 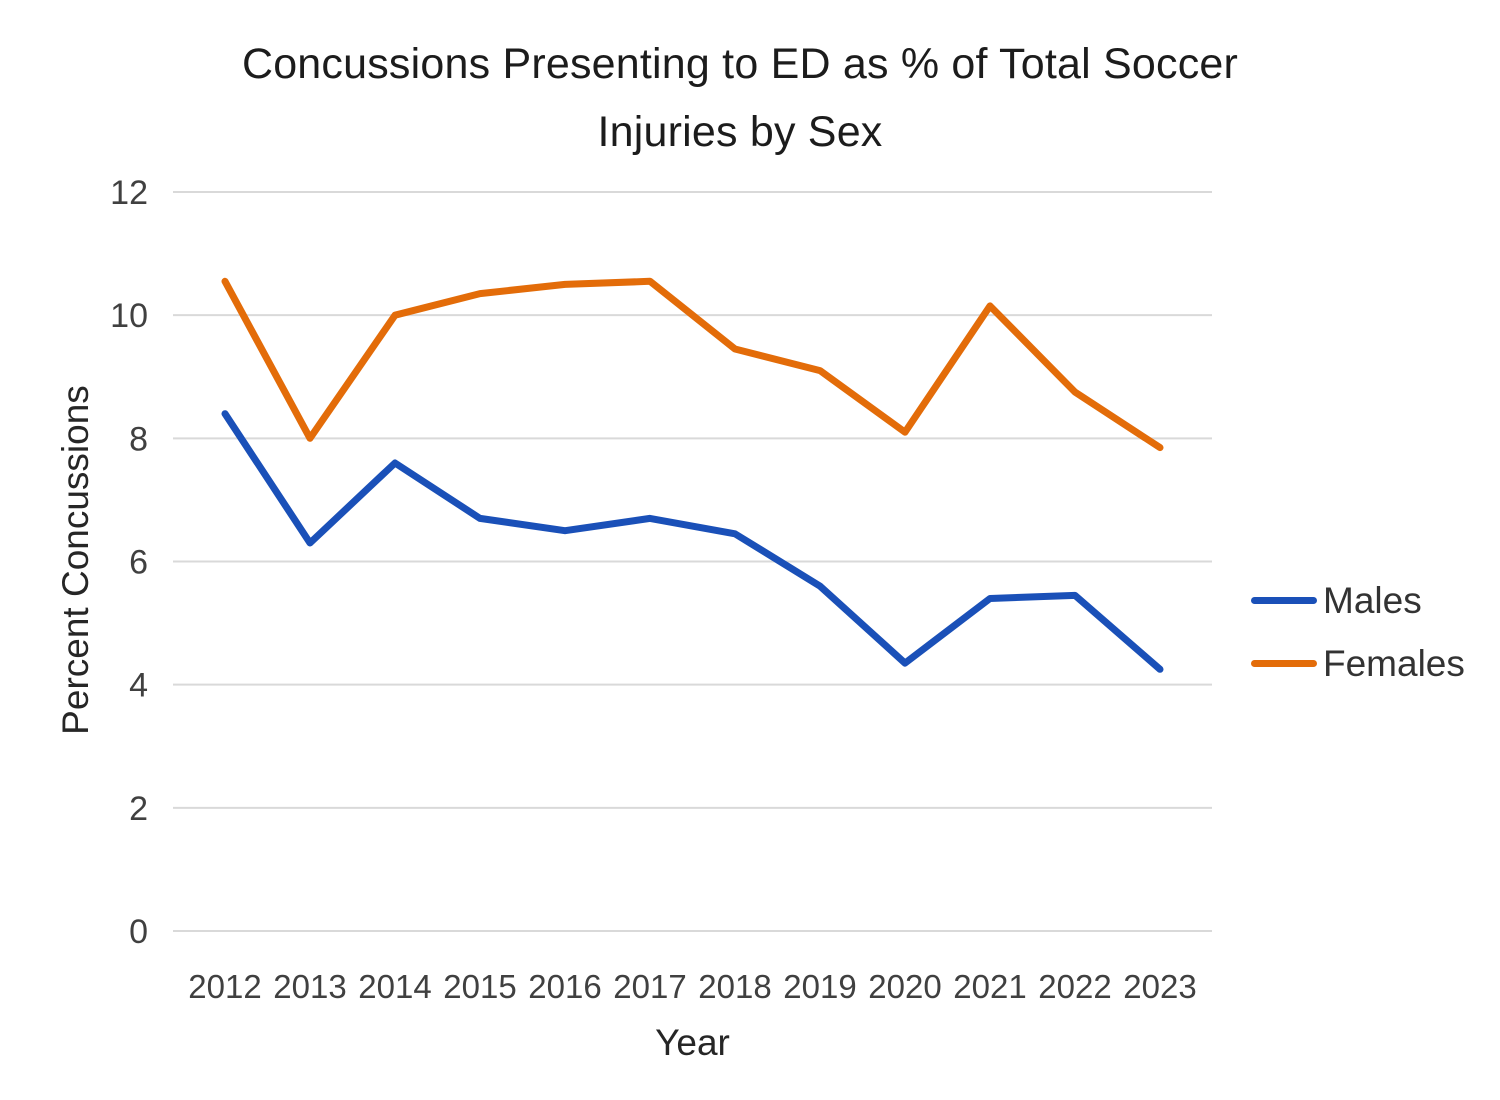 What do you see at coordinates (309, 986) in the screenshot?
I see `x-tick-2013: 2013` at bounding box center [309, 986].